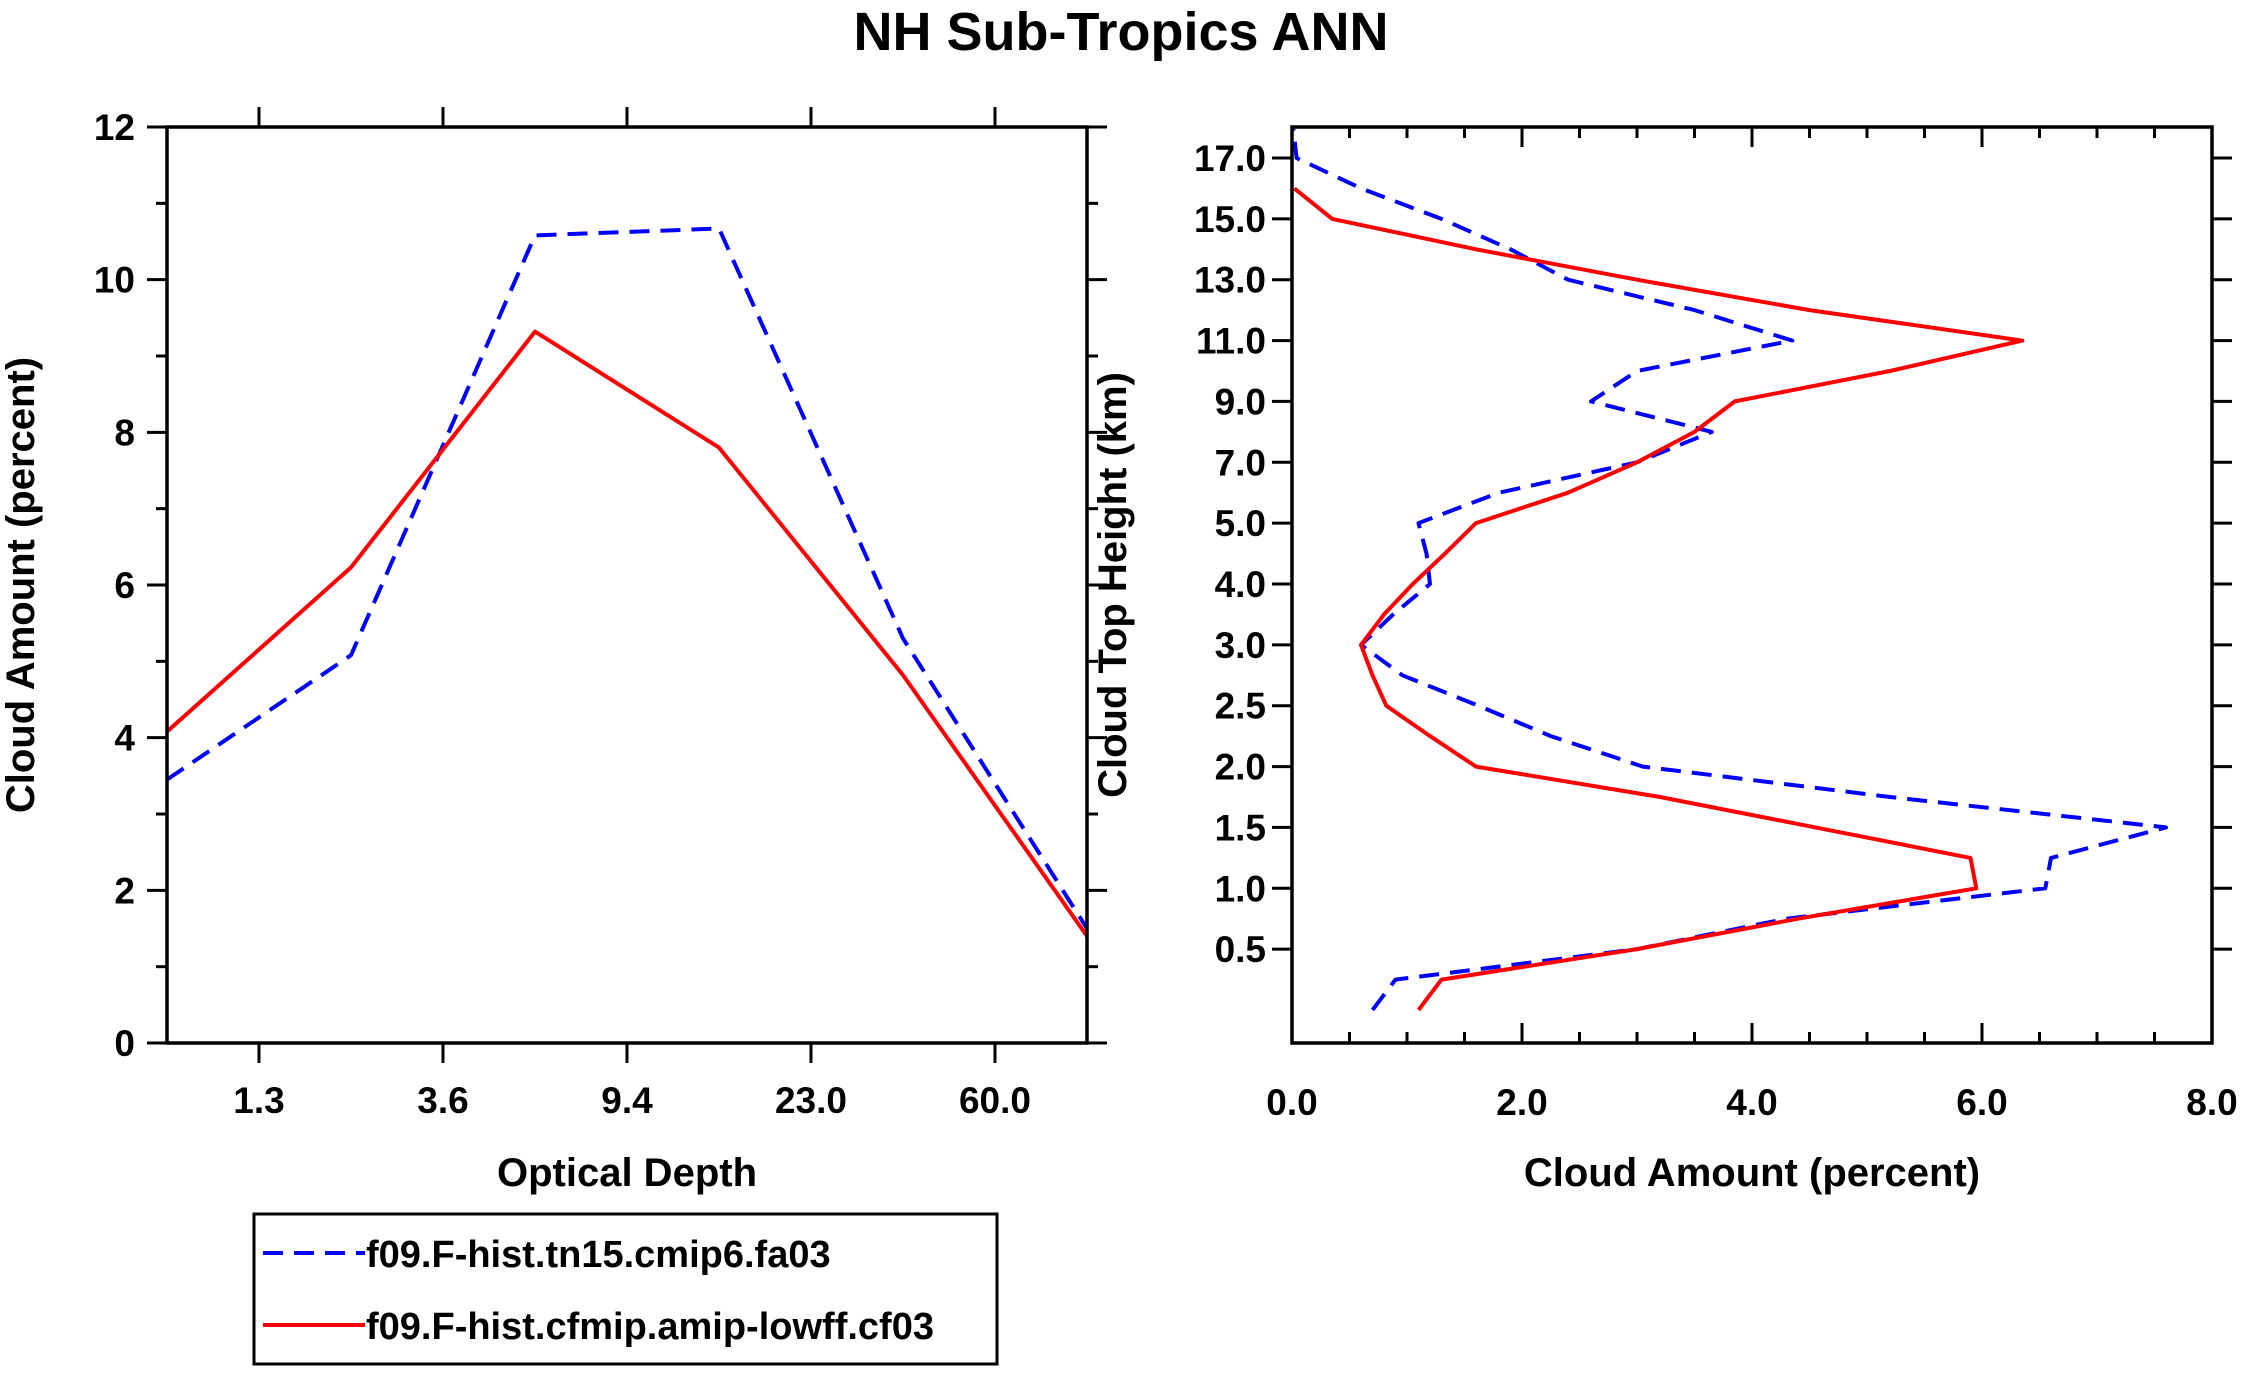 The width and height of the screenshot is (2243, 1373). What do you see at coordinates (1240, 645) in the screenshot?
I see `y-tick-label: 3.0` at bounding box center [1240, 645].